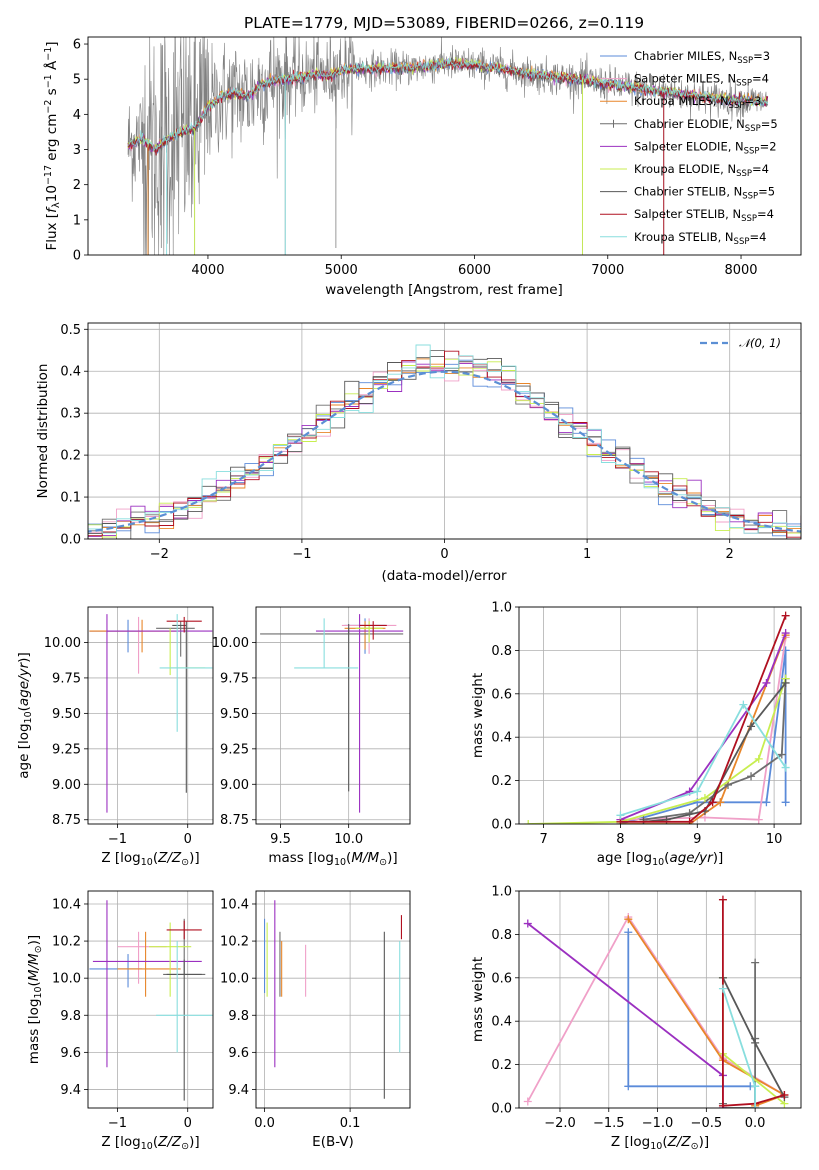 The width and height of the screenshot is (819, 1170). What do you see at coordinates (348, 839) in the screenshot?
I see `x-tick-label: 10.0` at bounding box center [348, 839].